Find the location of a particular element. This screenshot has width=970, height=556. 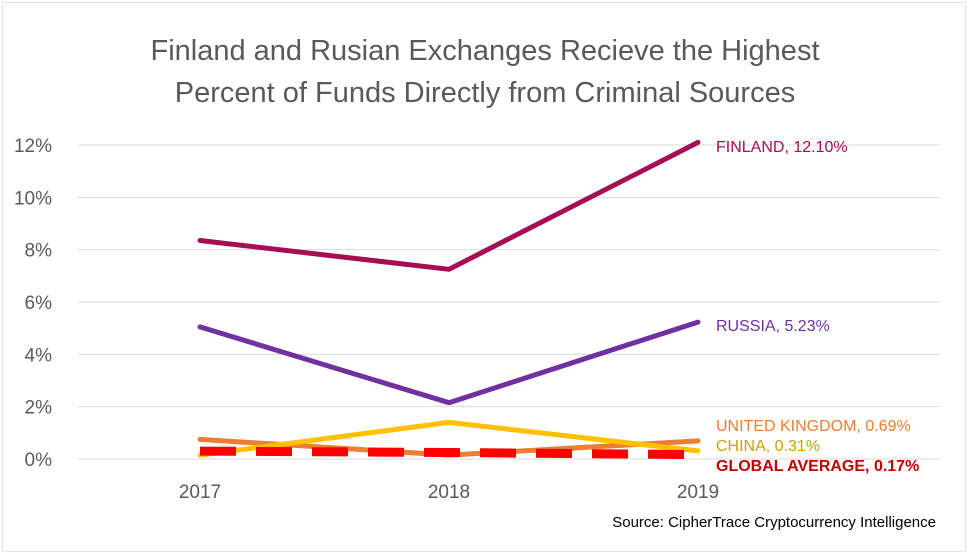

y-tick-label: 8% is located at coordinates (39, 251).